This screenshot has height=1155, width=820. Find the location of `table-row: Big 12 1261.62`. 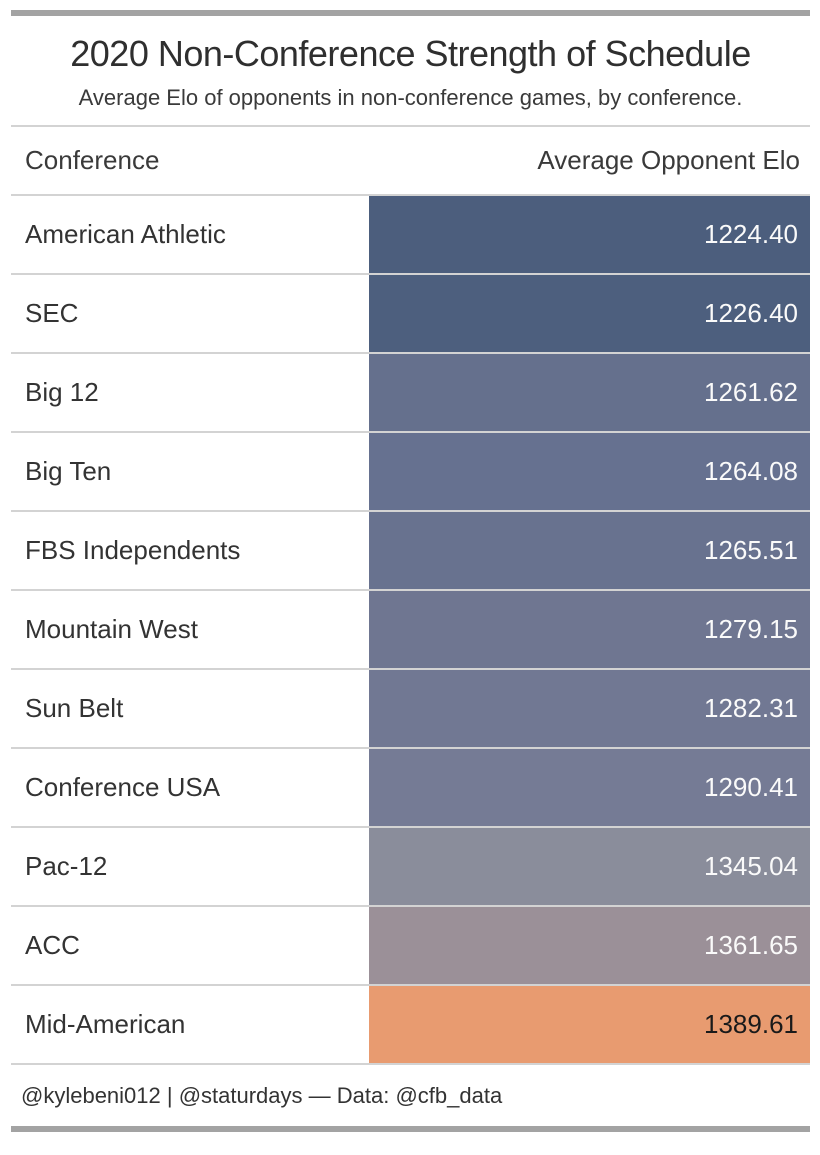

table-row: Big 12 1261.62 is located at coordinates (410, 393).